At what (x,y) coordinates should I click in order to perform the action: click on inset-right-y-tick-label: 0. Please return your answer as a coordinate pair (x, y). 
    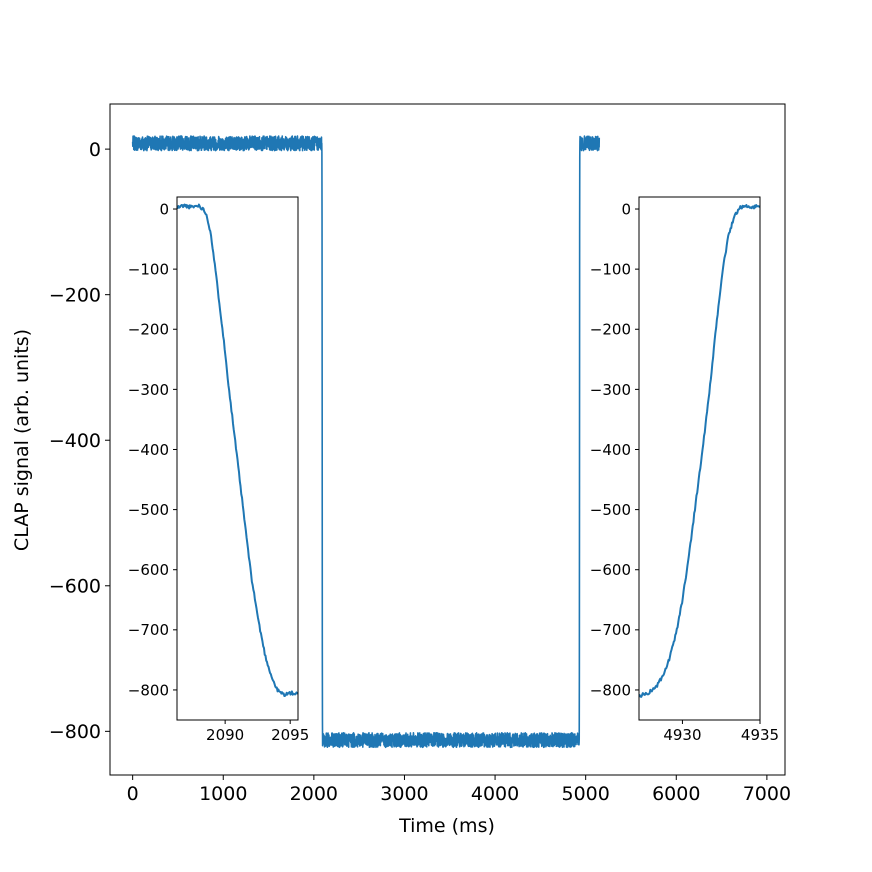
    Looking at the image, I should click on (626, 209).